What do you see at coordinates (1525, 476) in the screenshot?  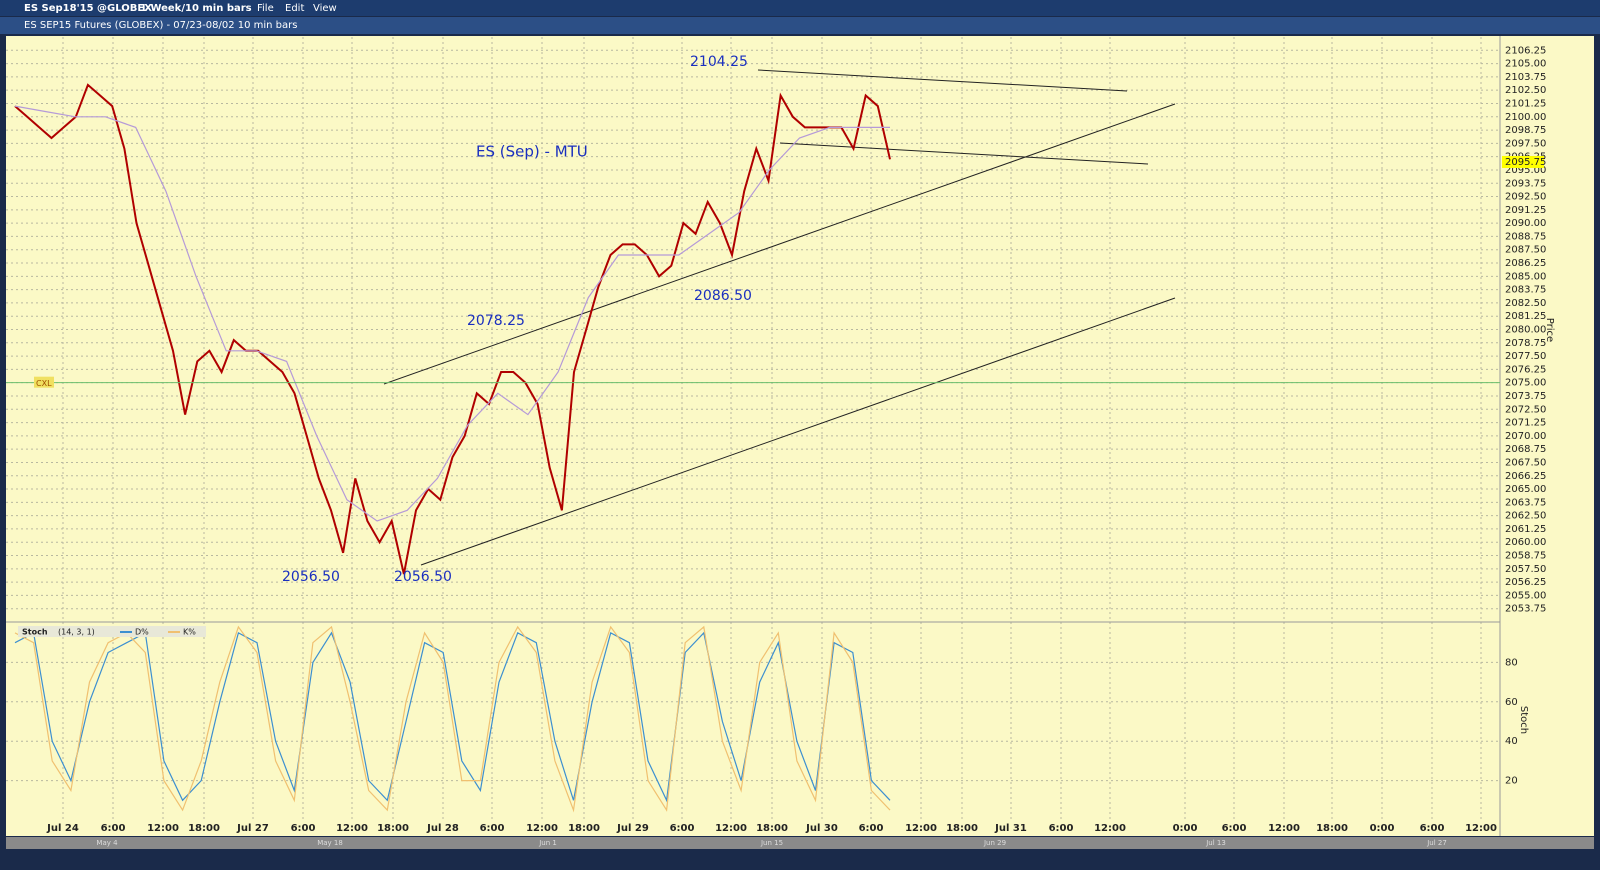 I see `y-tick-label: 2066.25` at bounding box center [1525, 476].